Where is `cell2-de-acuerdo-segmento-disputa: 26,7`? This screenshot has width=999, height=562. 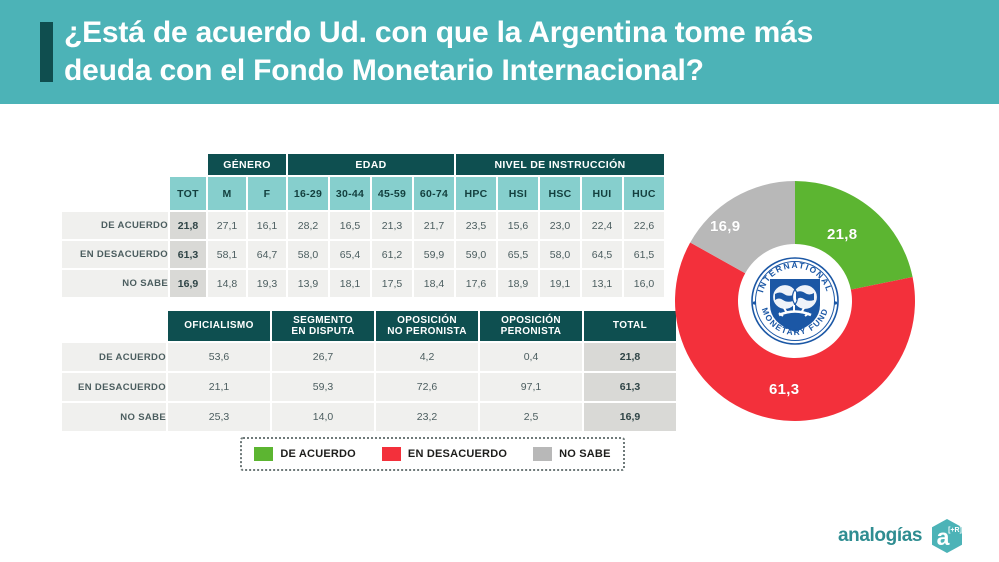
cell2-de-acuerdo-segmento-disputa: 26,7 is located at coordinates (323, 357).